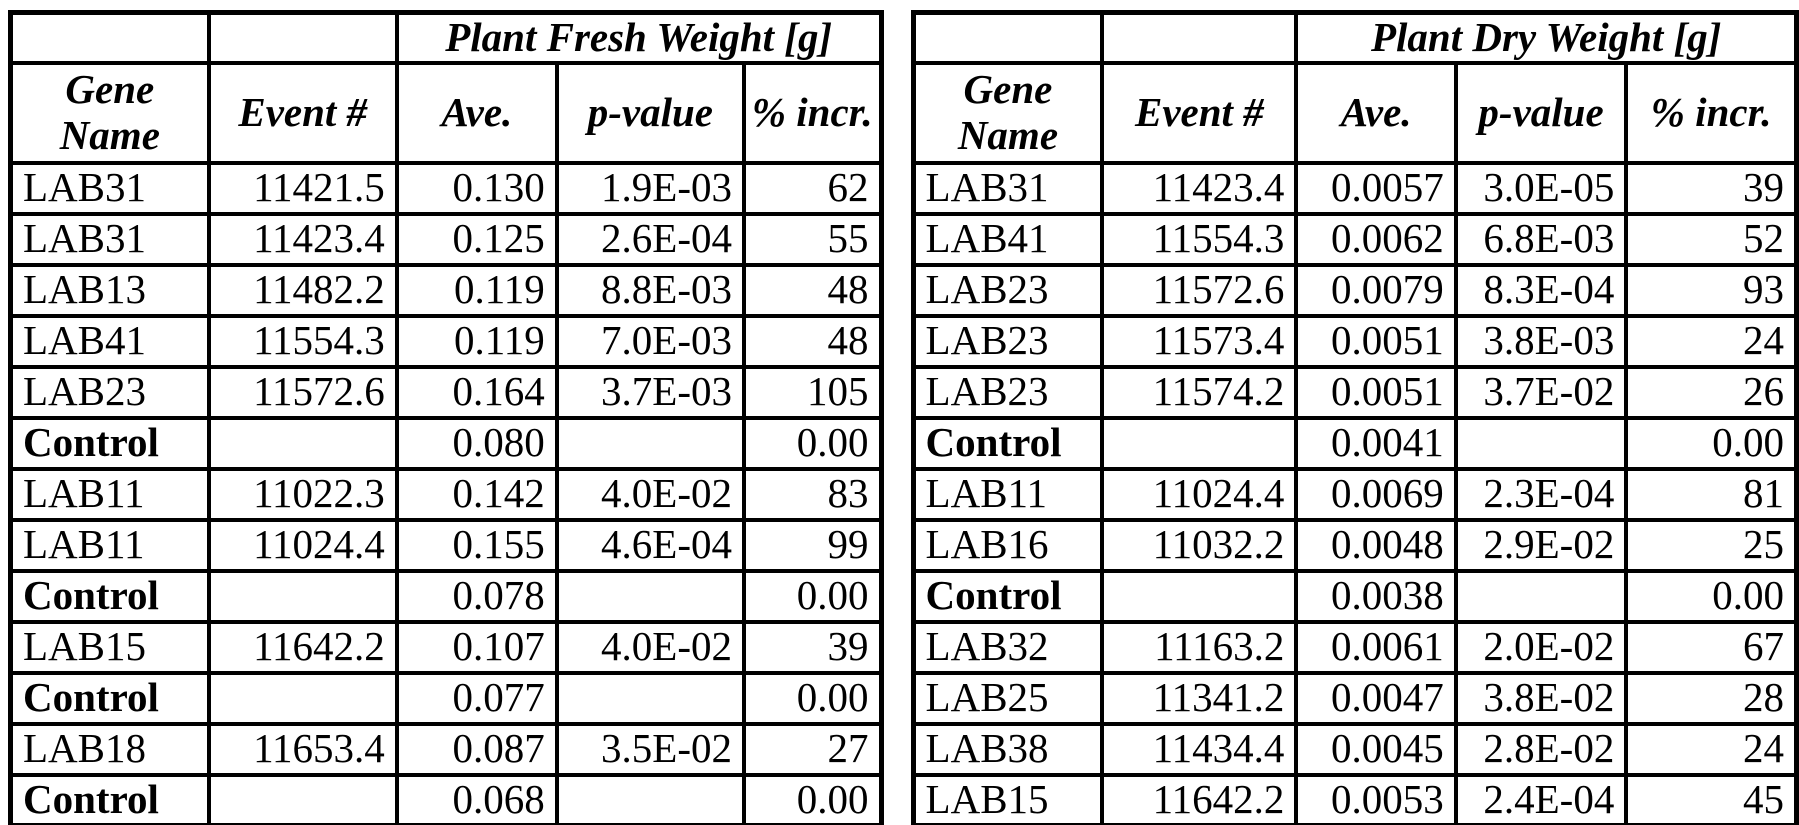 The height and width of the screenshot is (825, 1799). I want to click on col-header-event: Event #, so click(1199, 112).